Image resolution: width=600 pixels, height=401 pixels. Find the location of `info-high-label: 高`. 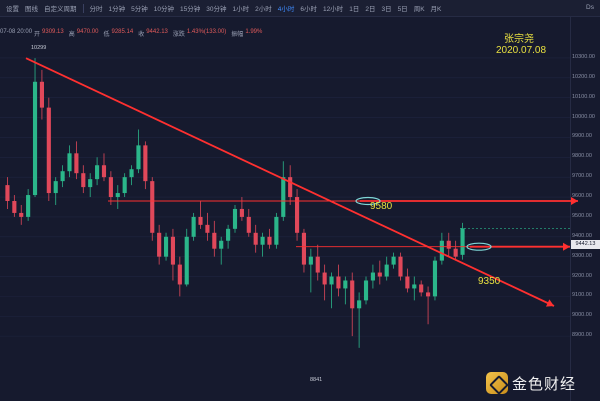

info-high-label: 高 is located at coordinates (71, 35).